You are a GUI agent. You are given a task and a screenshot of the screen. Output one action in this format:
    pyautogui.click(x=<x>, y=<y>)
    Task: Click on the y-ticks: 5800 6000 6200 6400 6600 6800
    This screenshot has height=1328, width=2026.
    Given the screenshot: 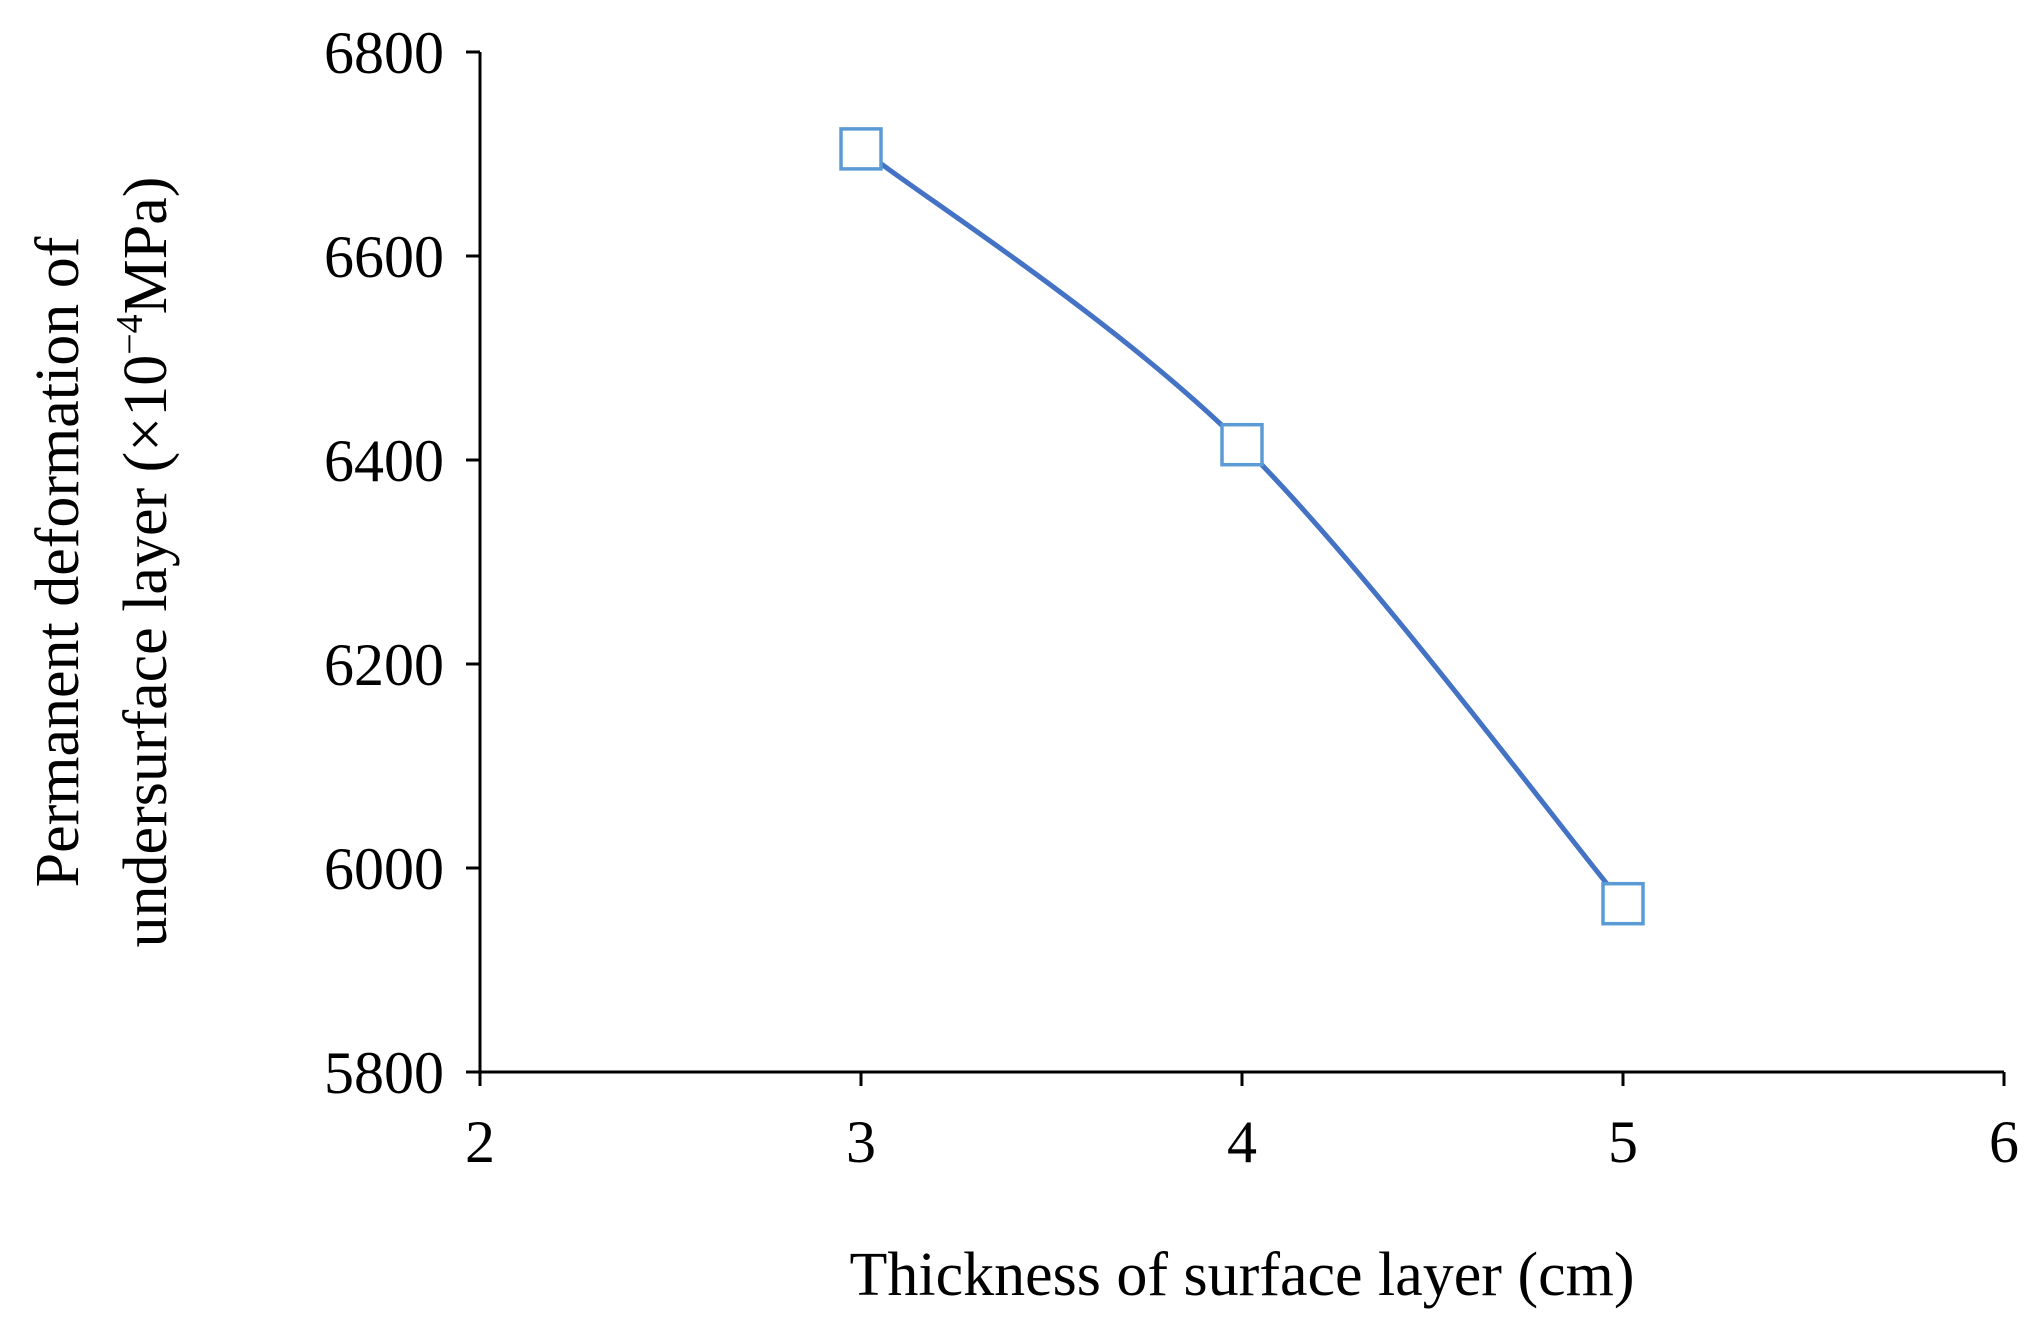 What is the action you would take?
    pyautogui.click(x=402, y=563)
    